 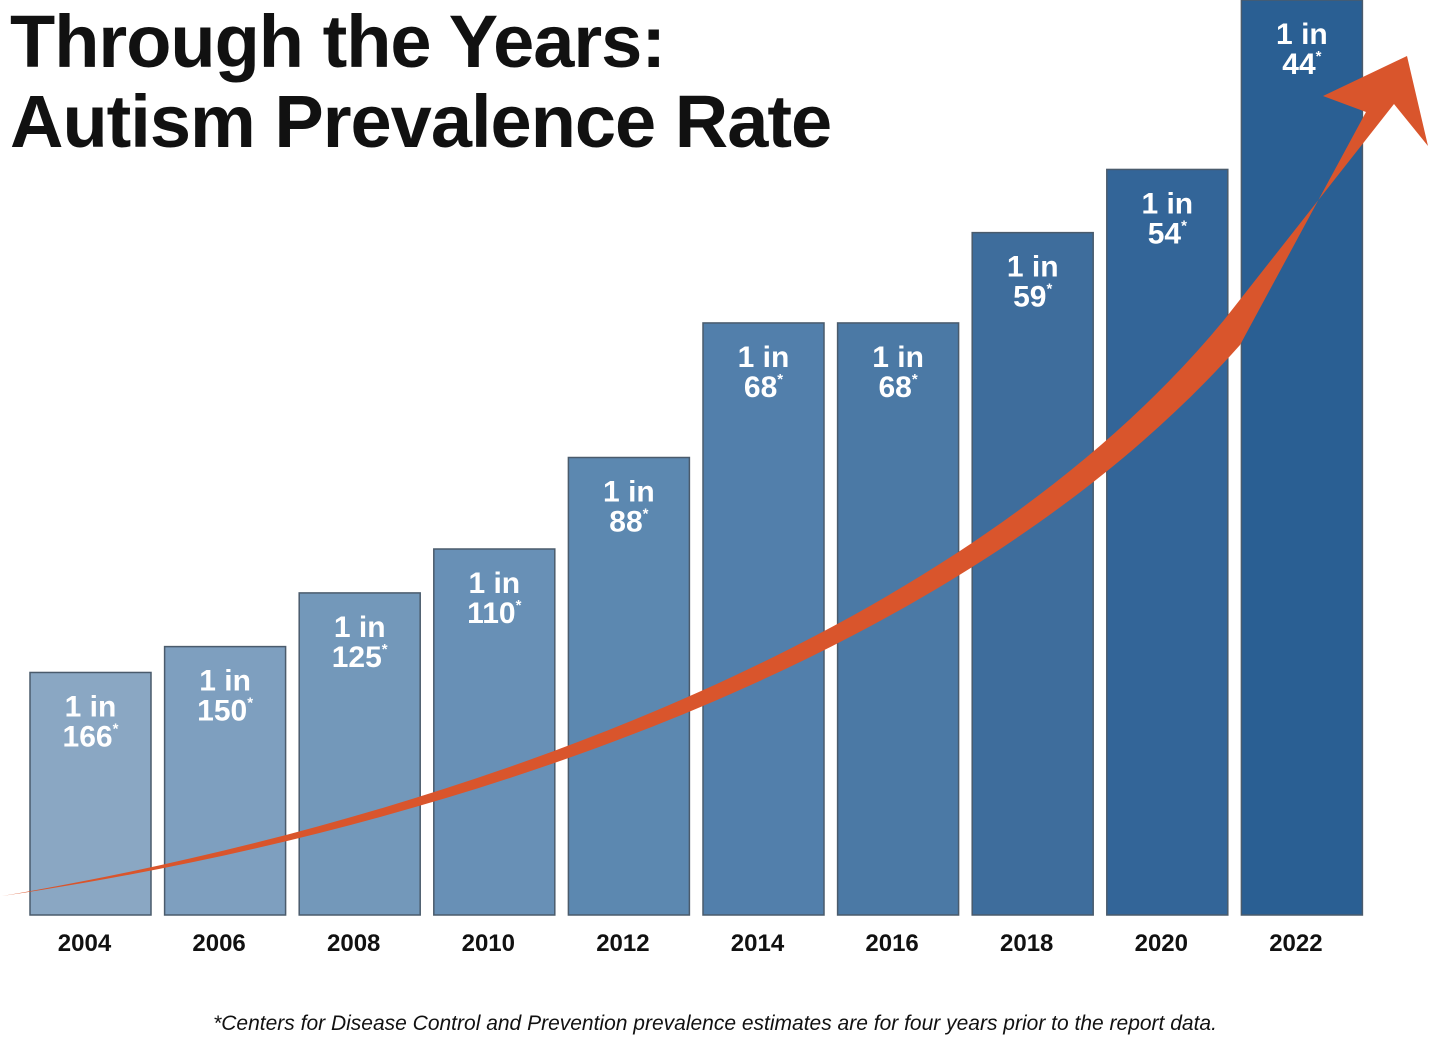 What do you see at coordinates (891, 943) in the screenshot?
I see `x-tick-label: 2016` at bounding box center [891, 943].